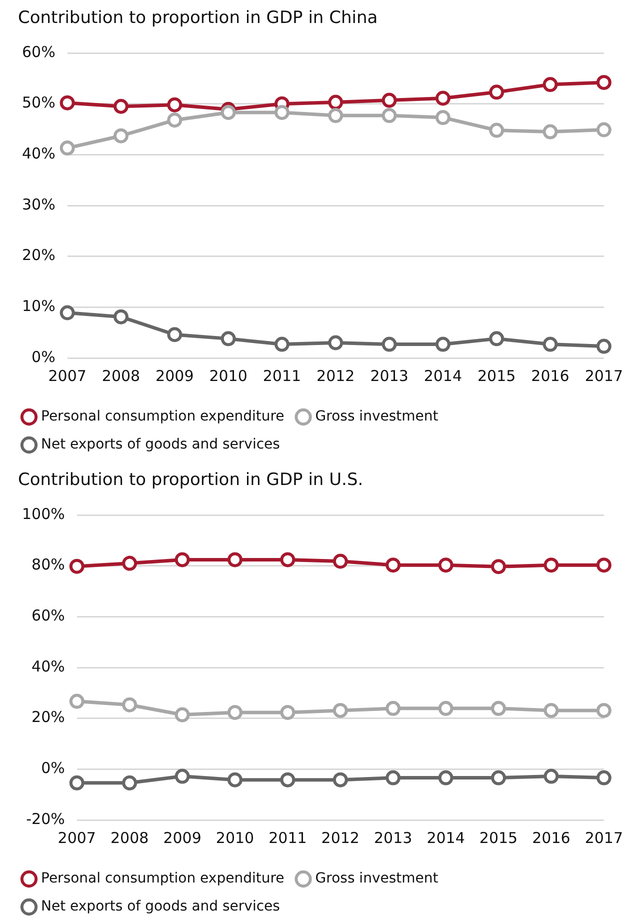 Image resolution: width=633 pixels, height=924 pixels. I want to click on y-tick-label: -20%, so click(45, 819).